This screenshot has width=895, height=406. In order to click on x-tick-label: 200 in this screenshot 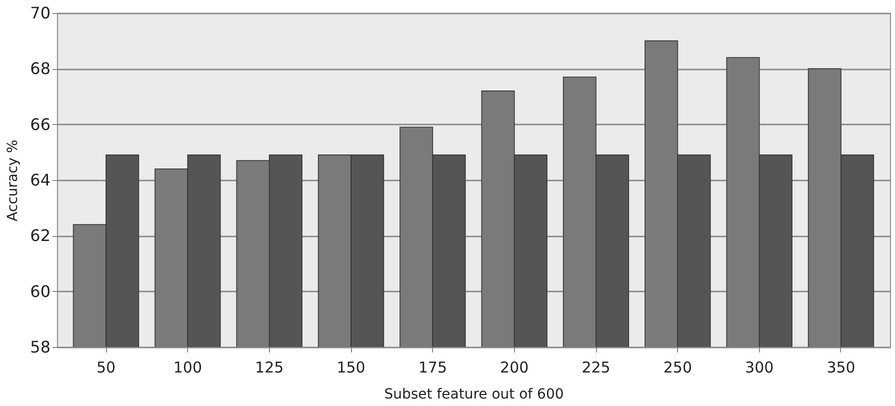, I will do `click(514, 367)`.